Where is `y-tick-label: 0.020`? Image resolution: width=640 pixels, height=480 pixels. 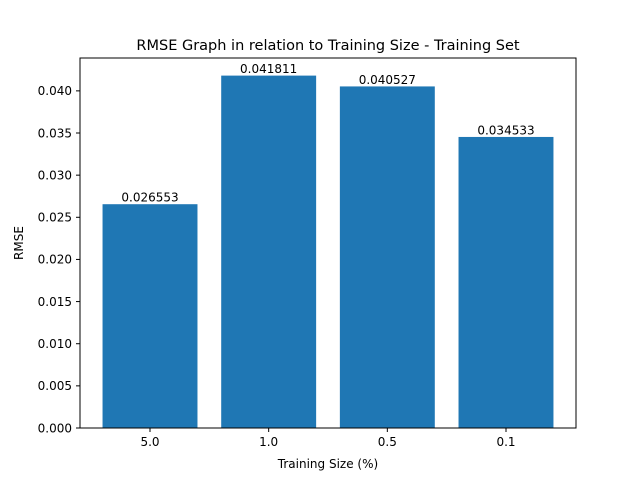
y-tick-label: 0.020 is located at coordinates (55, 260).